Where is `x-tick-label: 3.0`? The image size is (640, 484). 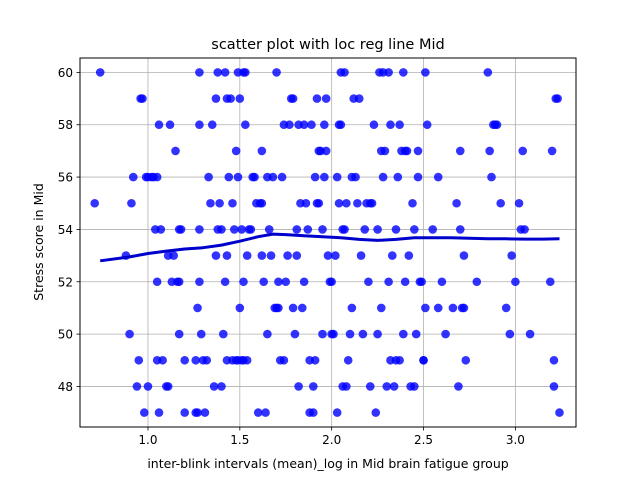 x-tick-label: 3.0 is located at coordinates (515, 440).